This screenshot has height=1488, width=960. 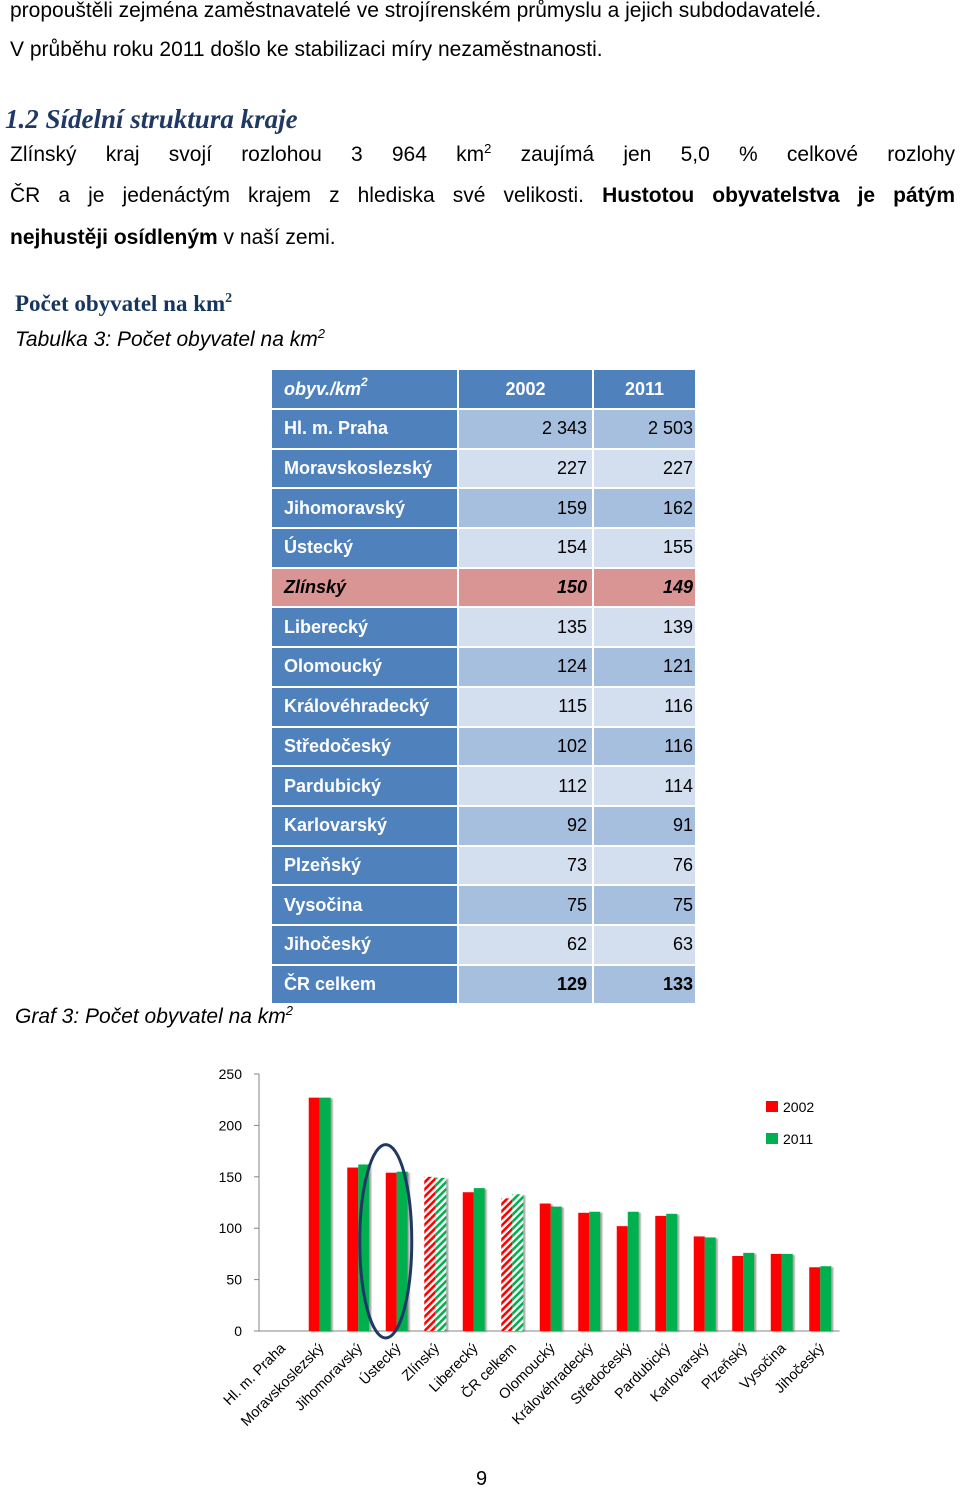 What do you see at coordinates (525, 865) in the screenshot?
I see `value-2002-cell: 73` at bounding box center [525, 865].